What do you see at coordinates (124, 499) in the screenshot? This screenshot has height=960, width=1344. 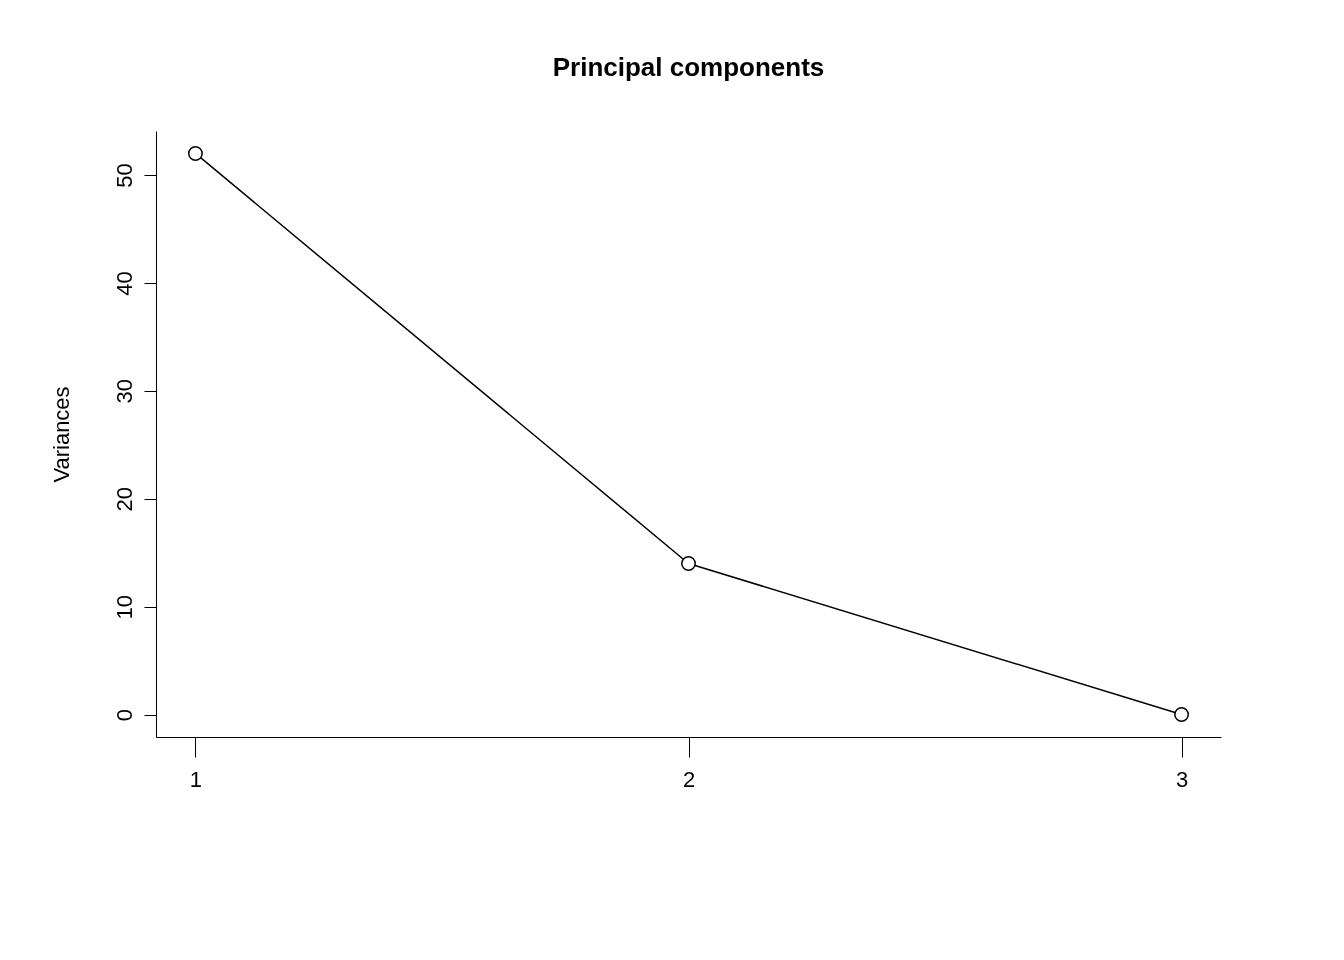 I see `y-tick-label: 20` at bounding box center [124, 499].